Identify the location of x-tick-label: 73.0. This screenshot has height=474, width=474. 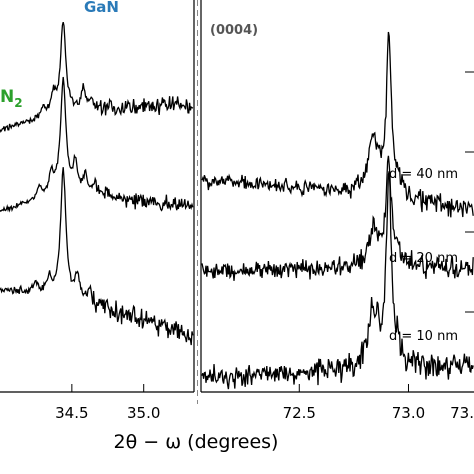
(408, 413).